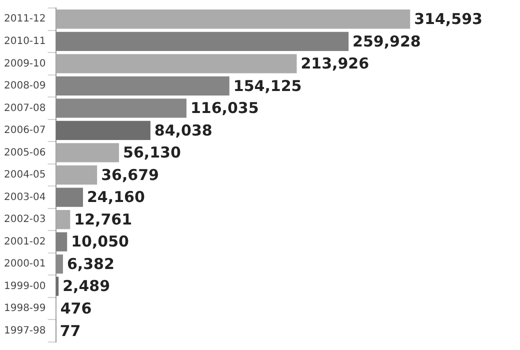  I want to click on data-label: 314,593, so click(448, 19).